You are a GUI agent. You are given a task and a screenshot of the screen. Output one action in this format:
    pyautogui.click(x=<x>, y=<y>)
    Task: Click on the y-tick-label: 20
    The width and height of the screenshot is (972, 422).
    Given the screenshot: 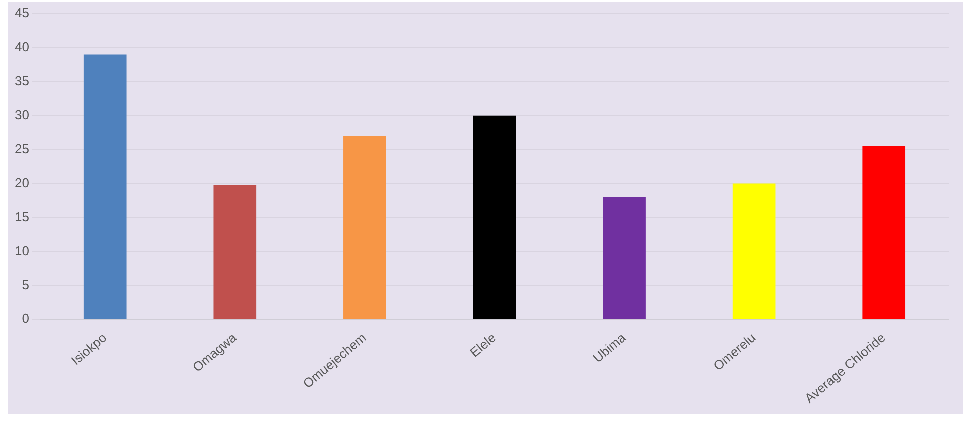 What is the action you would take?
    pyautogui.click(x=22, y=182)
    